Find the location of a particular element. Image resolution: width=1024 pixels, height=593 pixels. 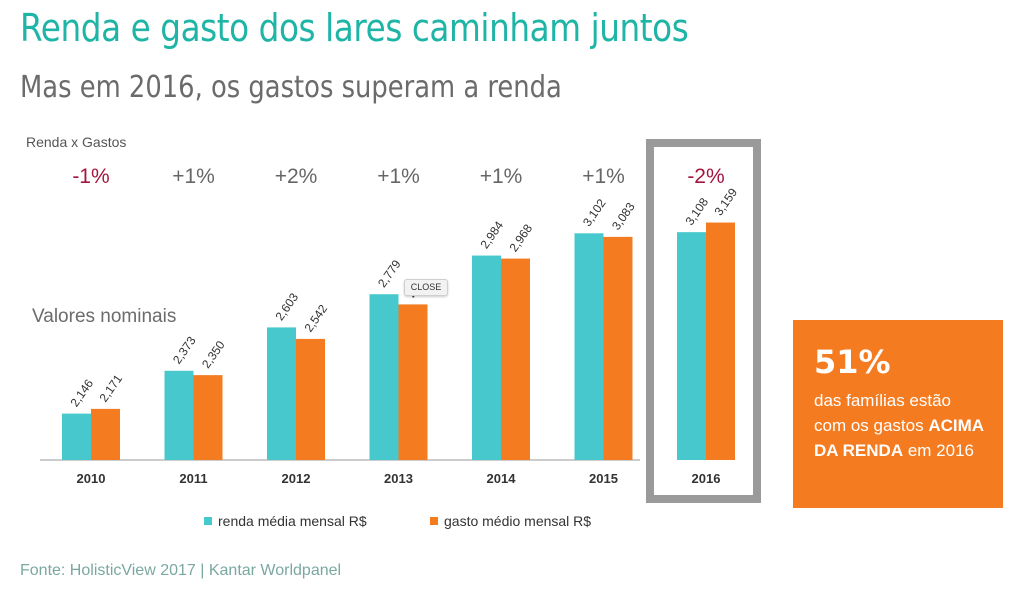

difference-label-2015: +1% is located at coordinates (603, 176).